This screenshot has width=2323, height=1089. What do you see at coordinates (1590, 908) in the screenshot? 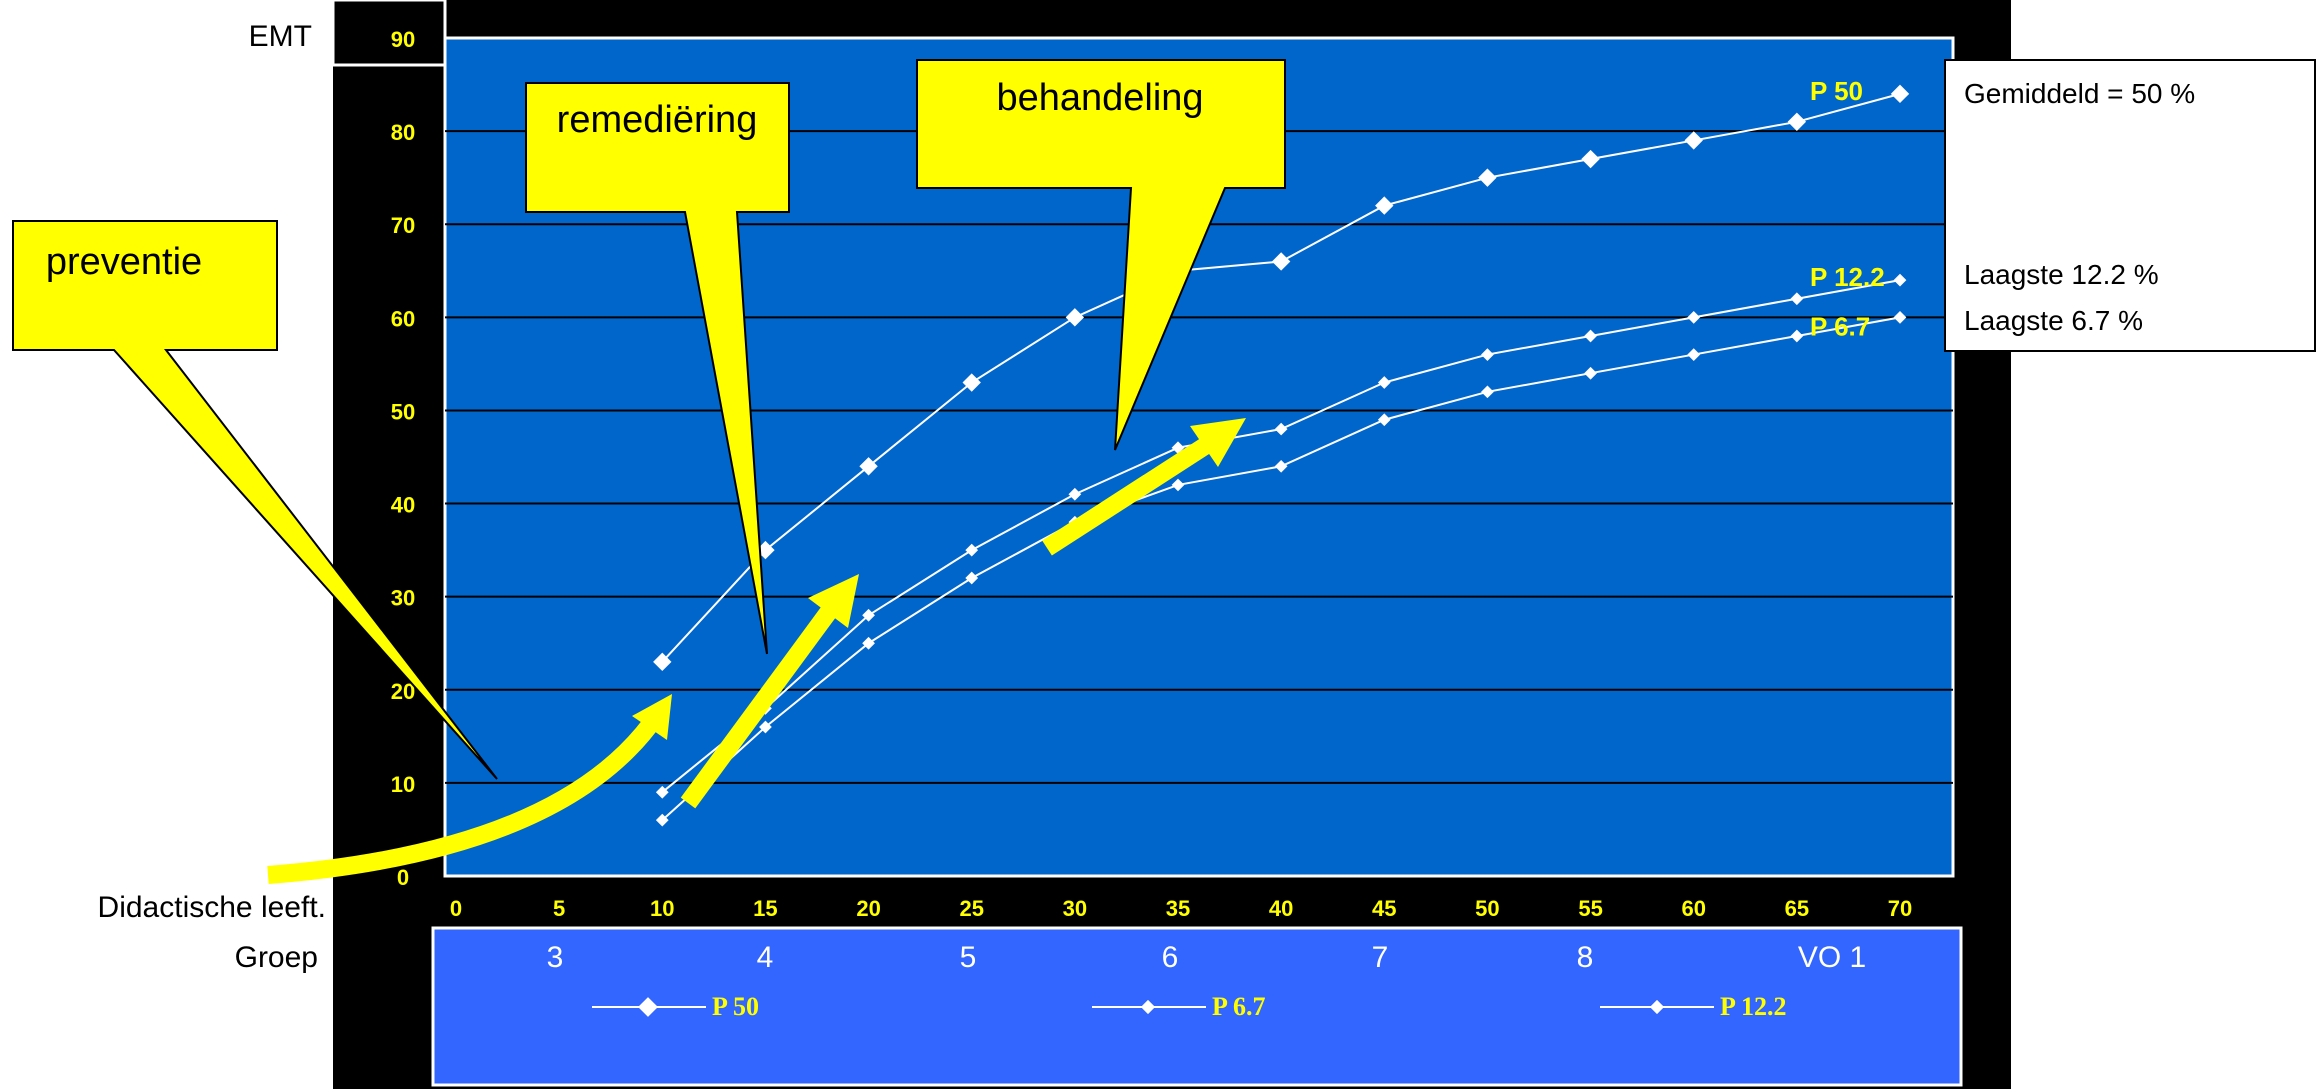
I see `x-tick-label-55: 55` at bounding box center [1590, 908].